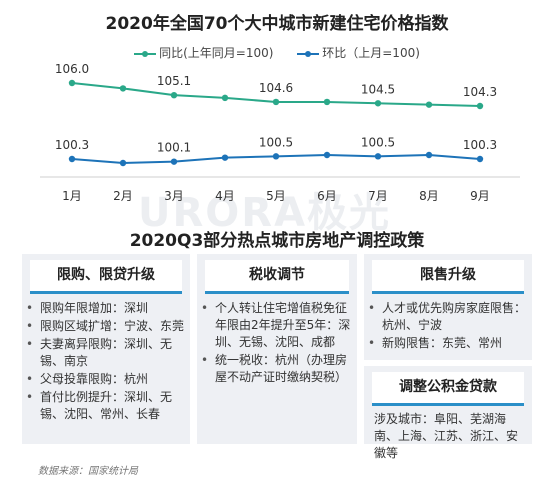  What do you see at coordinates (265, 213) in the screenshot?
I see `watermark-logo: URORA极光` at bounding box center [265, 213].